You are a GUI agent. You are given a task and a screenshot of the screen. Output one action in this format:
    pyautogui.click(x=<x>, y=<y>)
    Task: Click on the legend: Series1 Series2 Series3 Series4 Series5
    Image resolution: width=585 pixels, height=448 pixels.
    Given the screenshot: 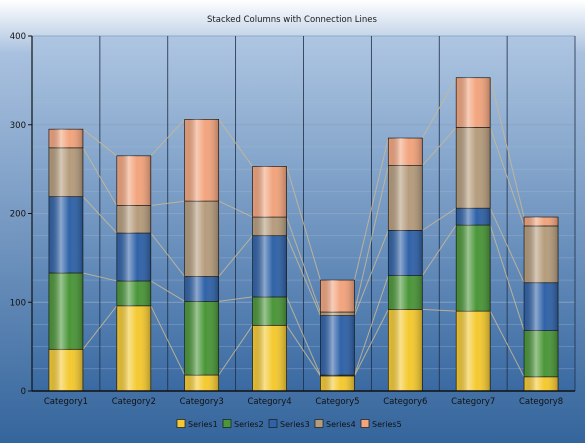 What is the action you would take?
    pyautogui.click(x=289, y=424)
    